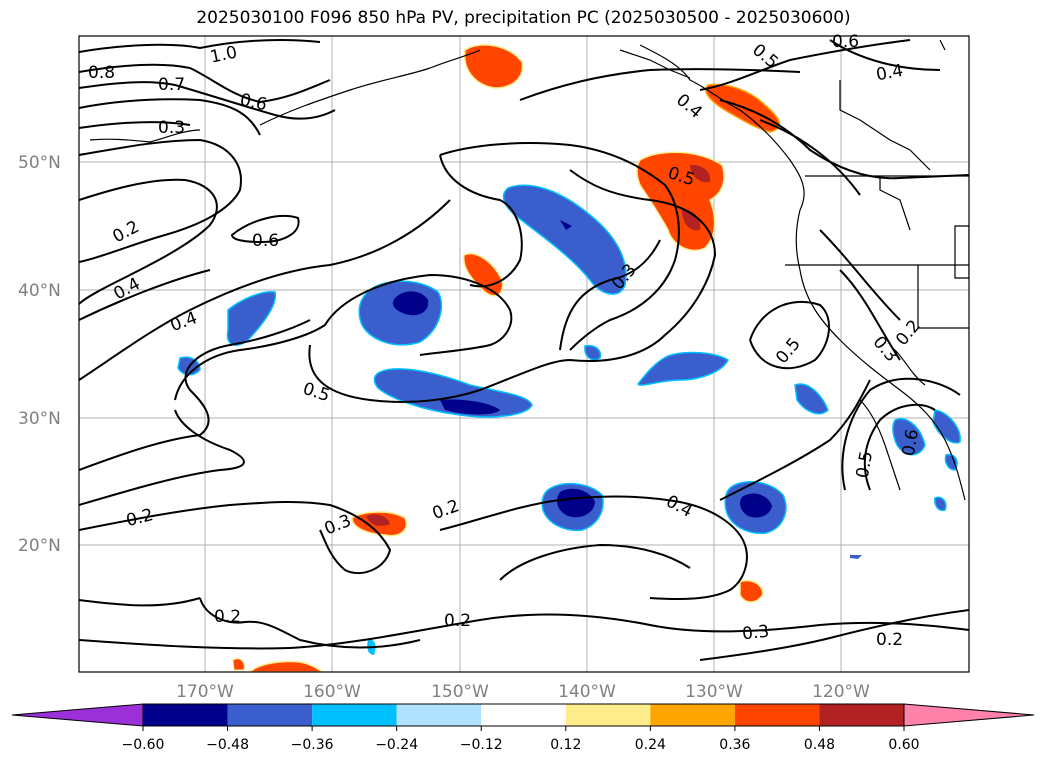 This screenshot has height=765, width=1047. I want to click on lon-label-150w: 150°W, so click(460, 692).